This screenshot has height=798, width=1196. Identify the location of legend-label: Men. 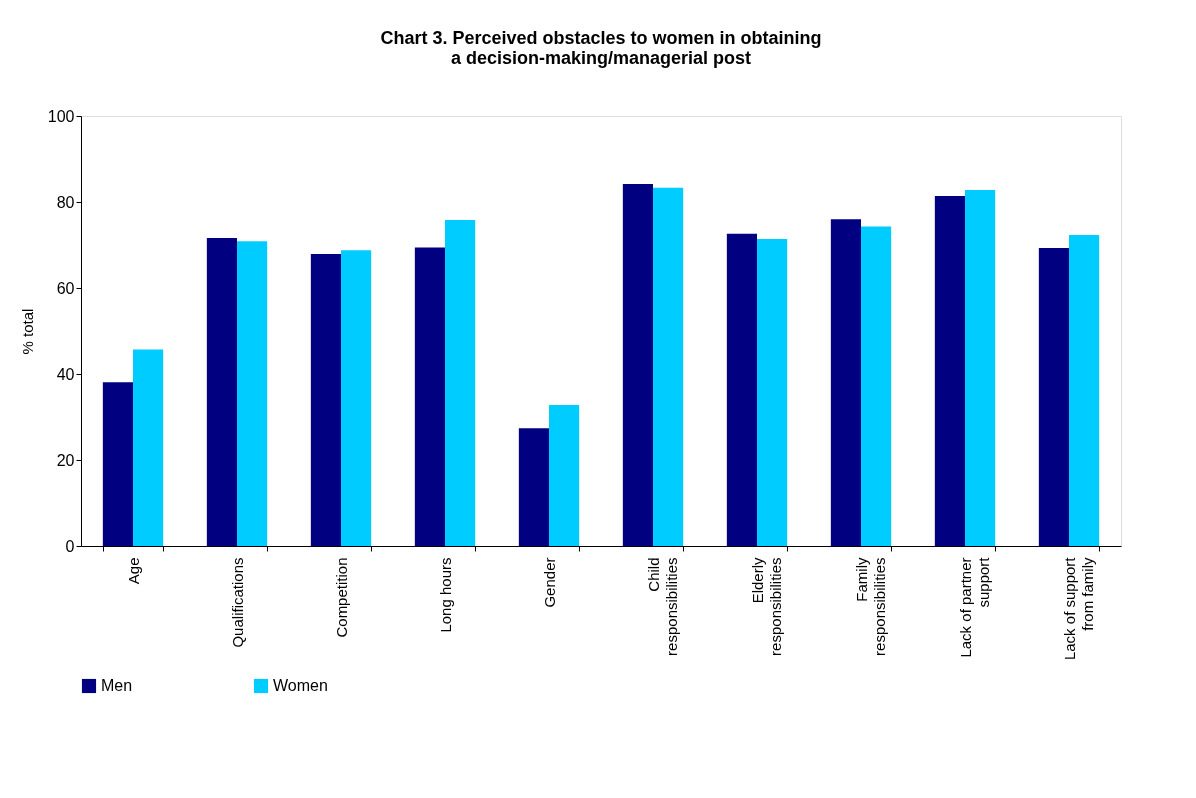
(117, 685).